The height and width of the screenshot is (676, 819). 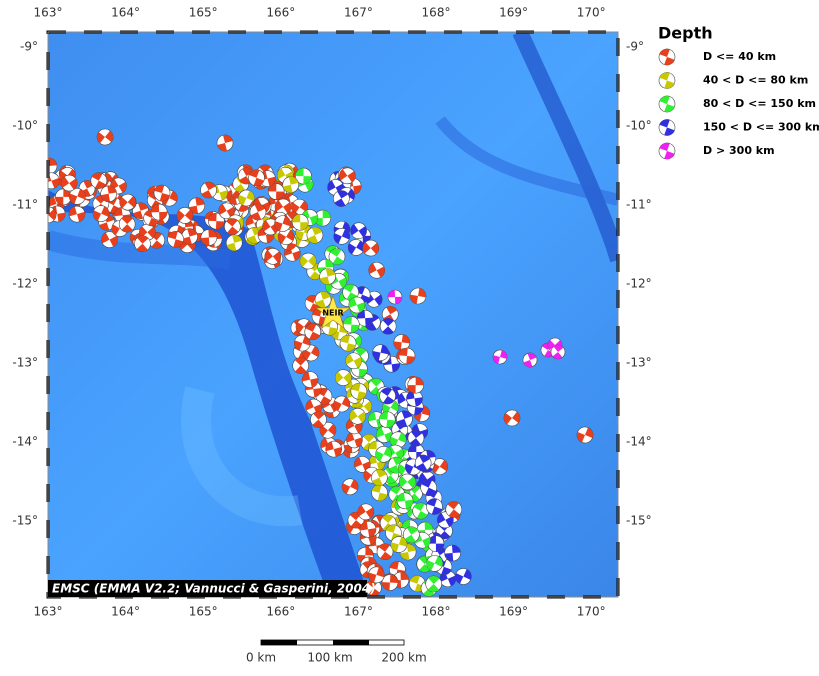 What do you see at coordinates (48, 612) in the screenshot?
I see `lon-label-bottom: 163°` at bounding box center [48, 612].